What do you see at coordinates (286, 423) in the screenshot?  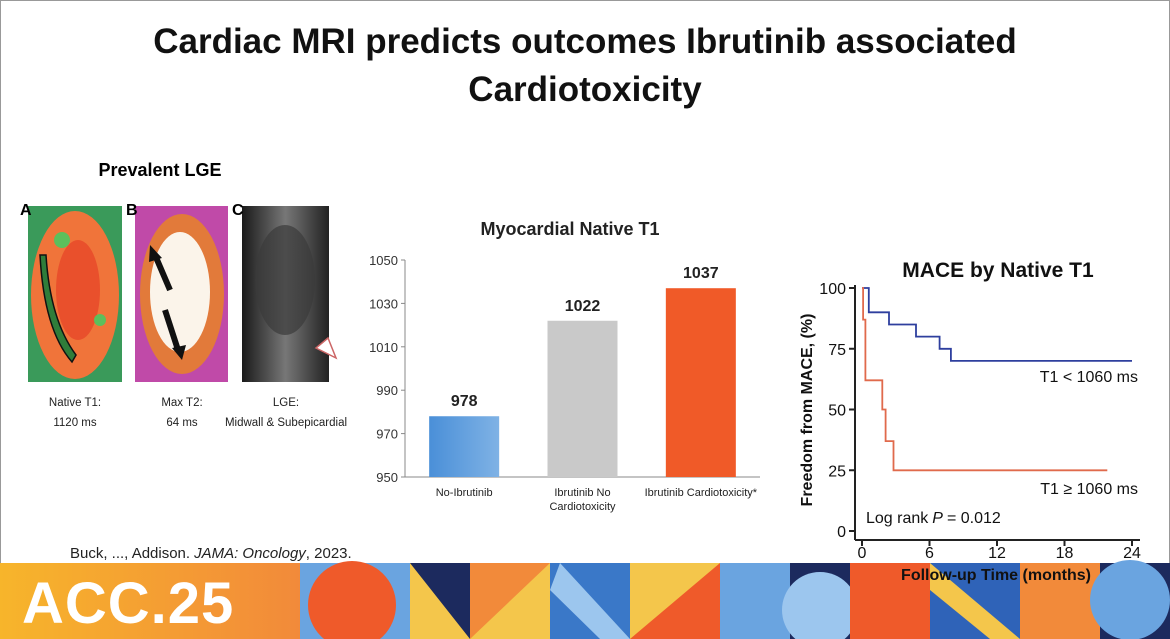 I see `panel-caption: Midwall & Subepicardial` at bounding box center [286, 423].